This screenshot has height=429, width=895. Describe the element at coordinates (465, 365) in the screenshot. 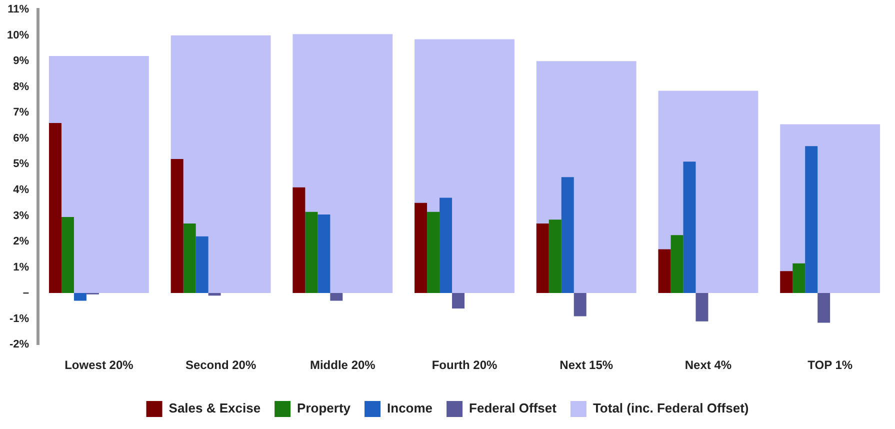

I see `x-tick-label: Fourth 20%` at that location.